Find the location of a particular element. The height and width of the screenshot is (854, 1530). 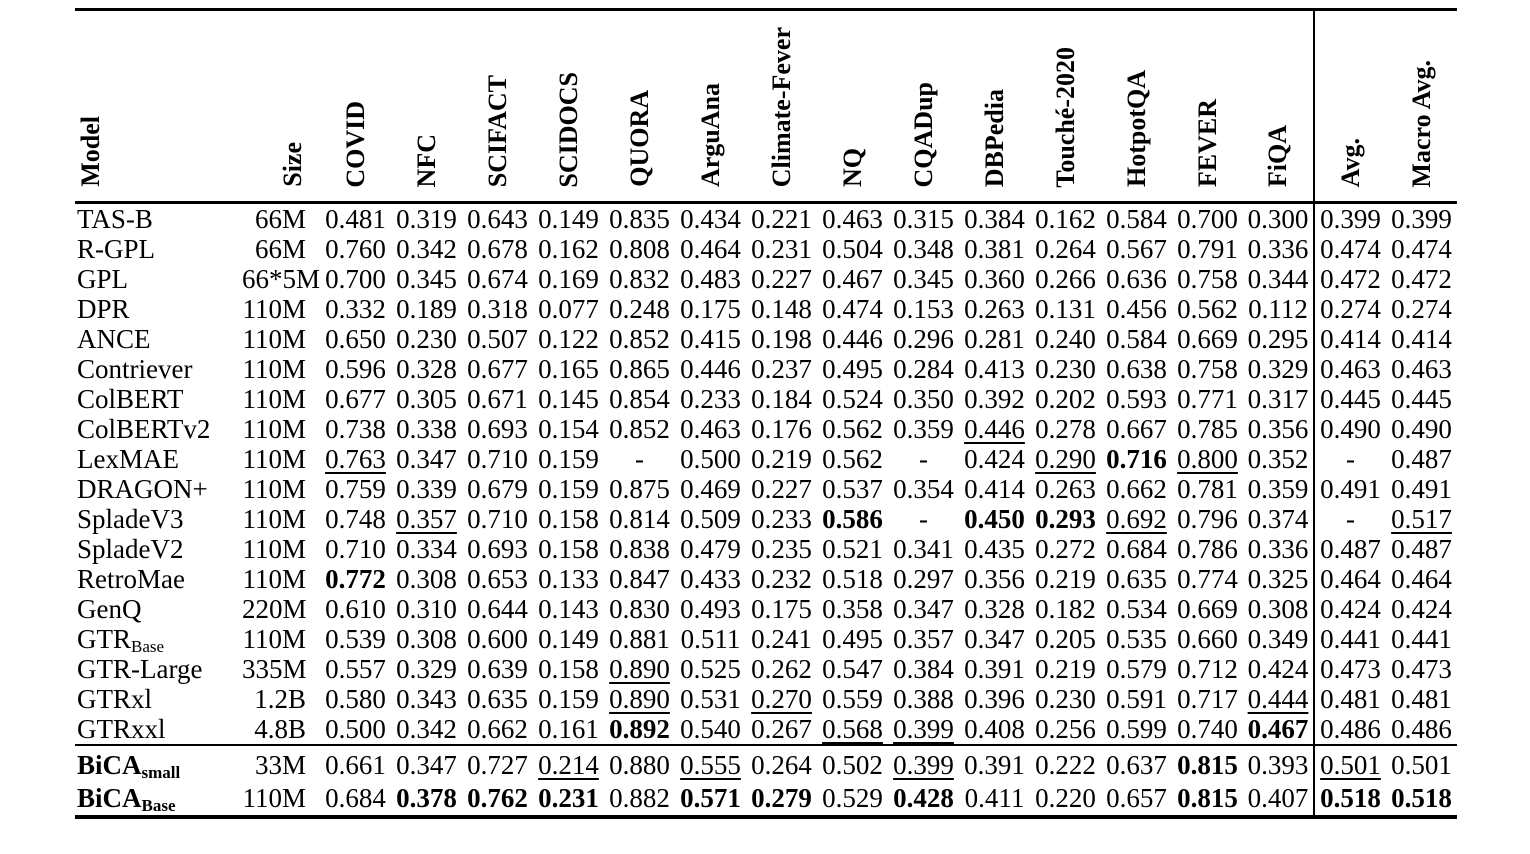

score-cell: 0.507 is located at coordinates (497, 339).